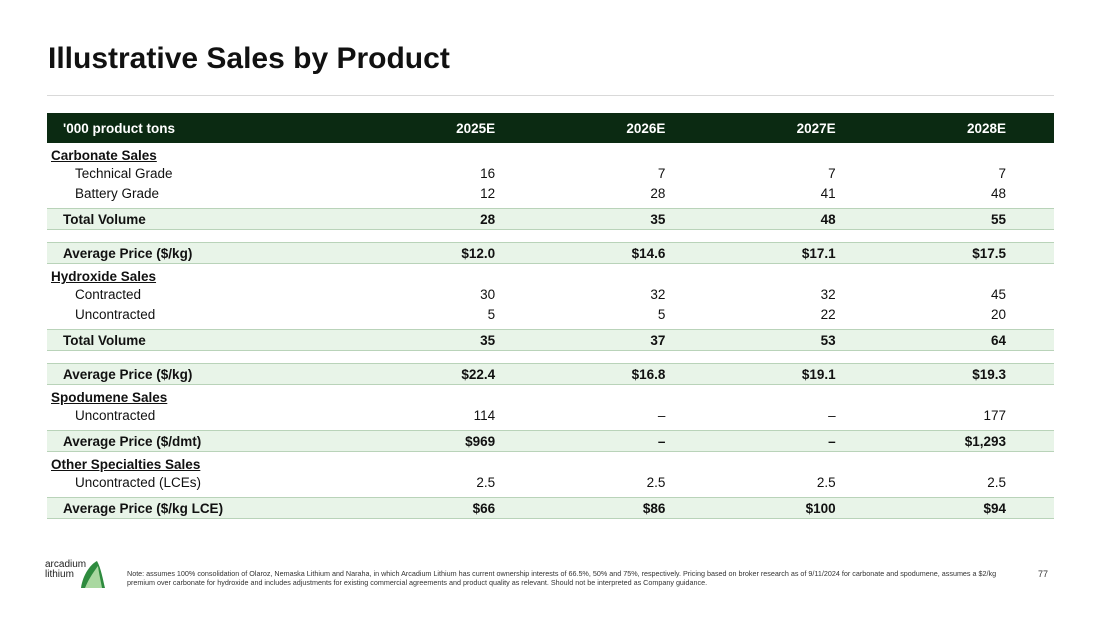  I want to click on cell-value: $17.1, so click(798, 253).